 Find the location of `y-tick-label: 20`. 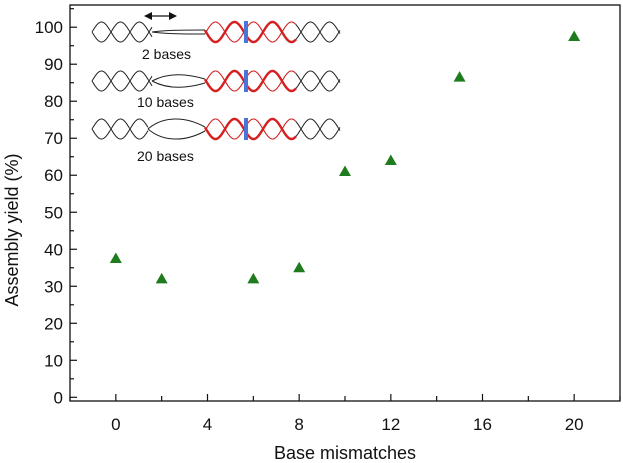

y-tick-label: 20 is located at coordinates (53, 323).